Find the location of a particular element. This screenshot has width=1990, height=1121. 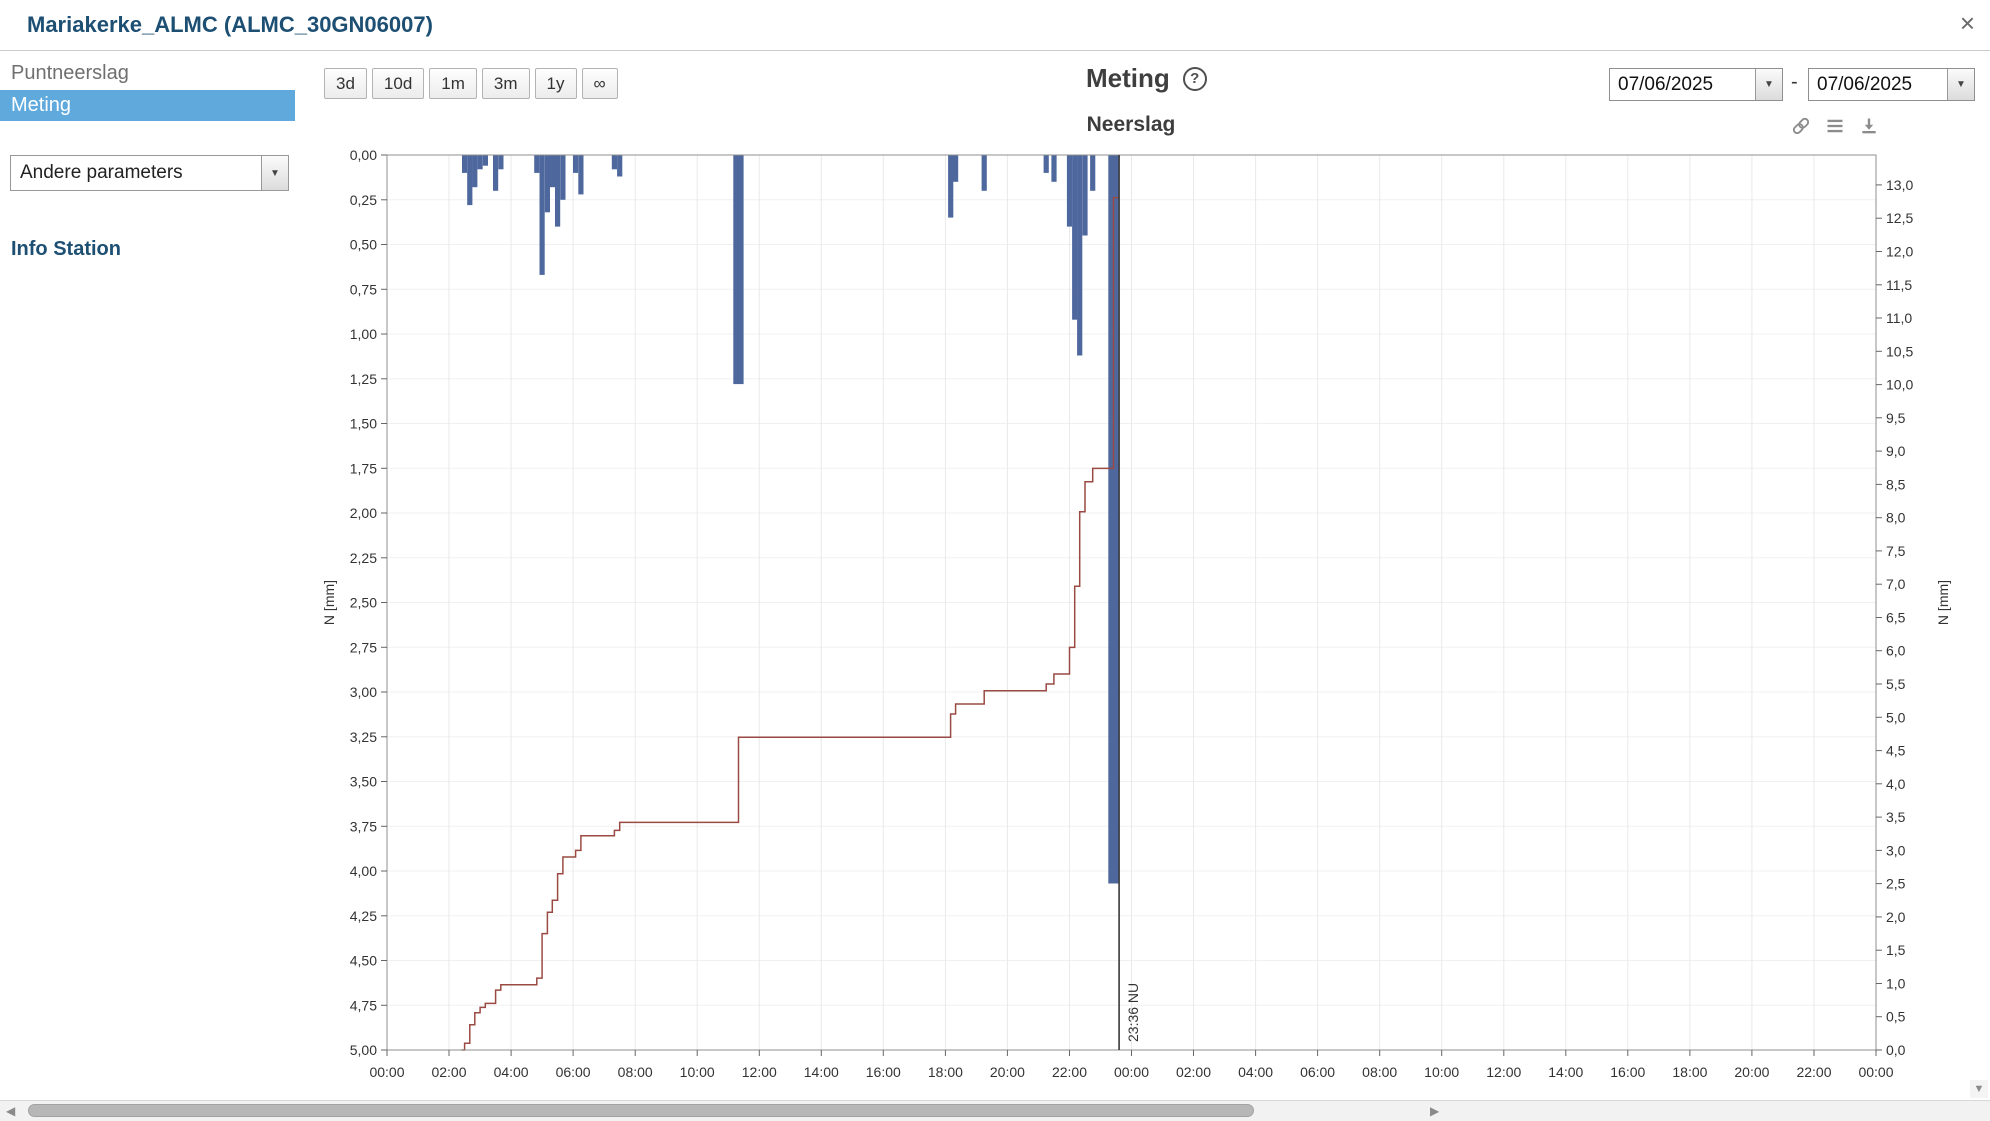

page-heading-wrap: Meting ? is located at coordinates (1146, 78).